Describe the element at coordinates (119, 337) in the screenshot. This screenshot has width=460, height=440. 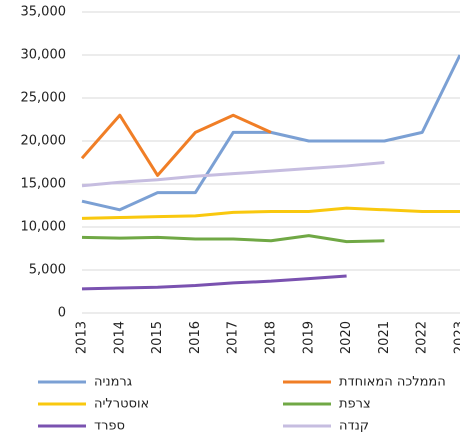
I see `x-tick-label: 2014` at that location.